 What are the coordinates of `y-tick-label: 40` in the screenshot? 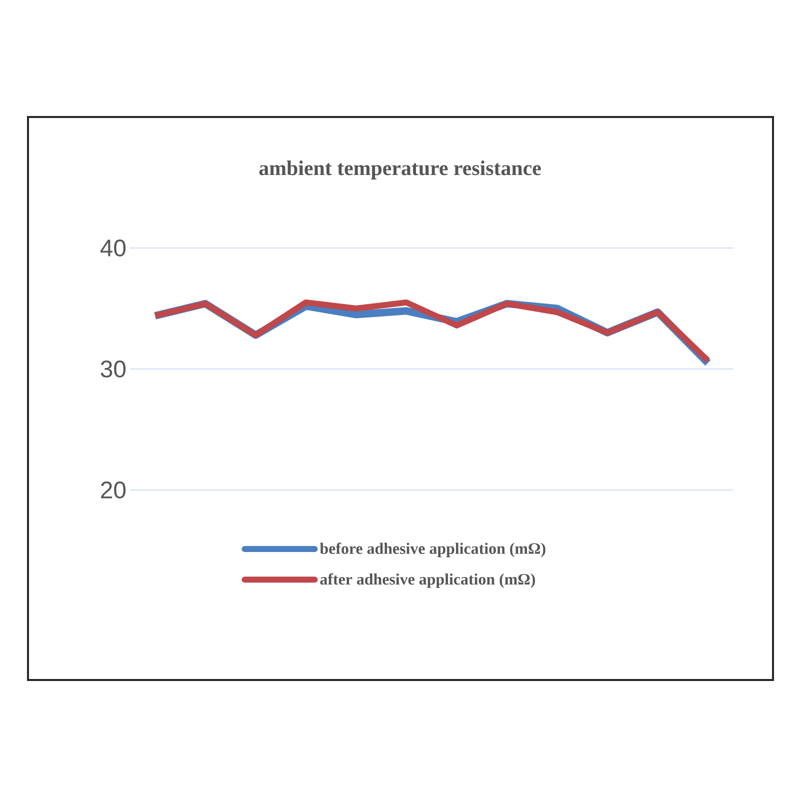 It's located at (113, 248).